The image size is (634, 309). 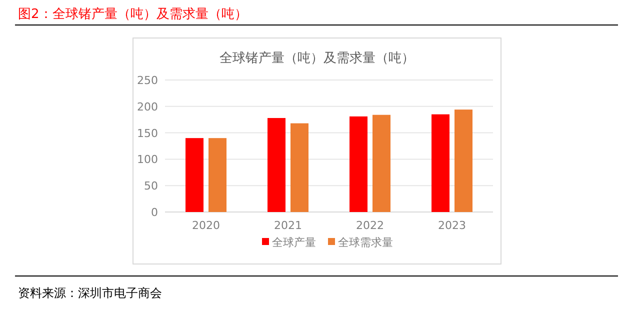 What do you see at coordinates (147, 107) in the screenshot?
I see `y-tick-label: 200` at bounding box center [147, 107].